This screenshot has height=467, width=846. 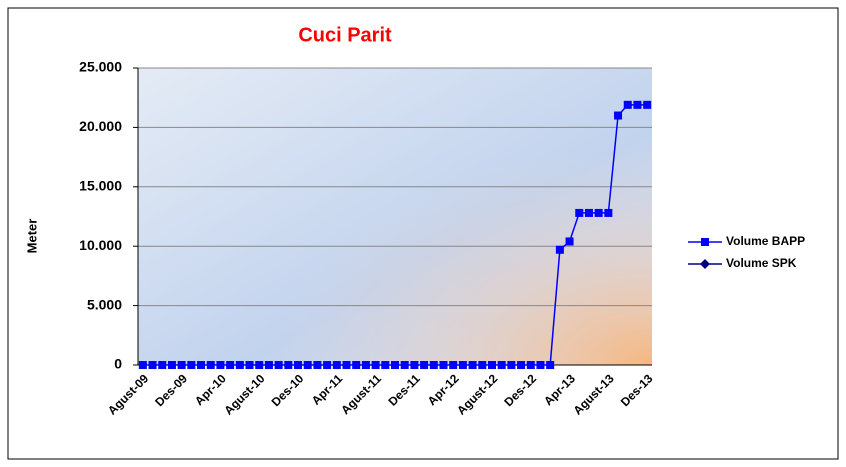 I want to click on legend-label: Volume BAPP, so click(x=765, y=241).